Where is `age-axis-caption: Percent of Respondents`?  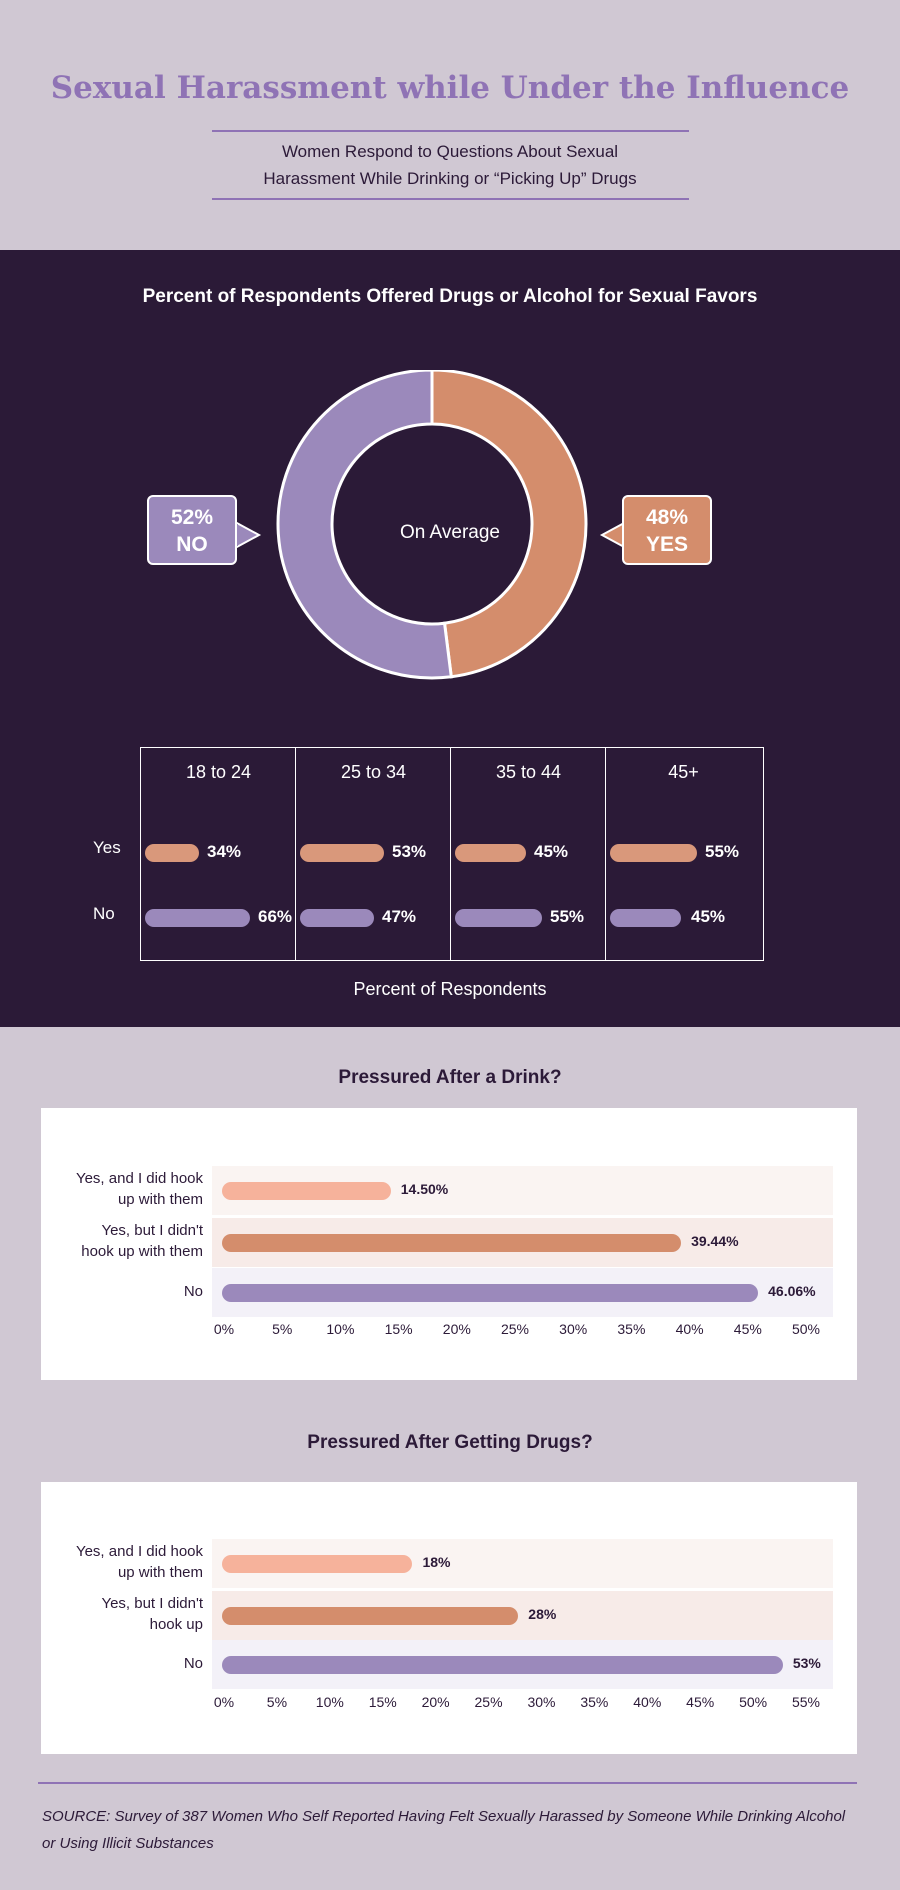
age-axis-caption: Percent of Respondents is located at coordinates (450, 989).